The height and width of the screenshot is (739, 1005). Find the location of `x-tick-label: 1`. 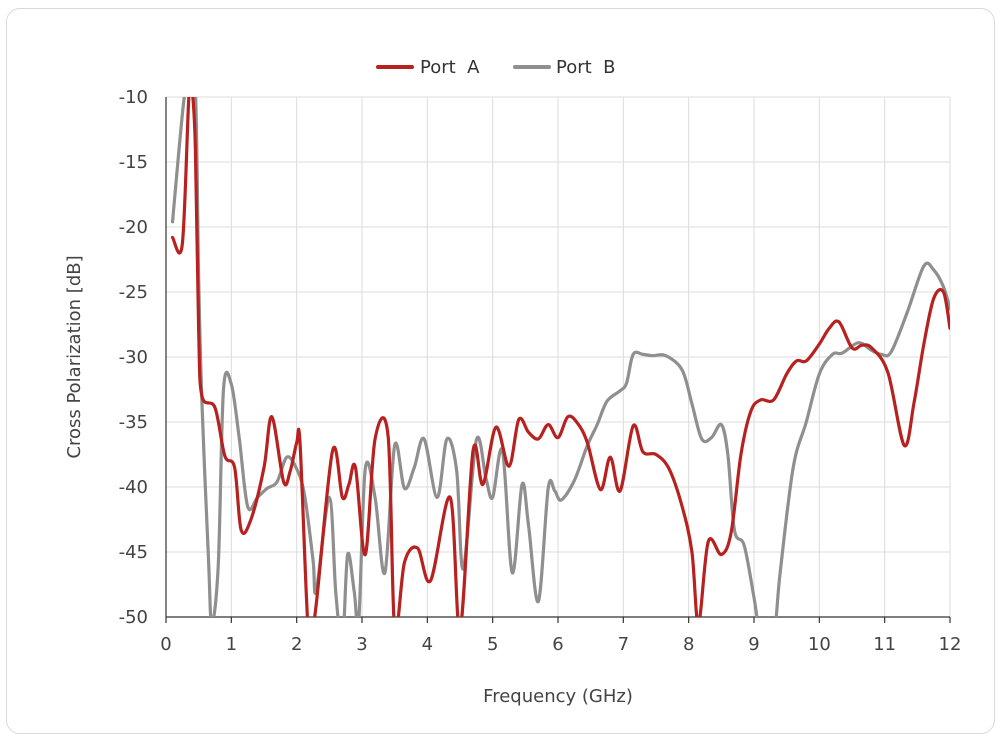

x-tick-label: 1 is located at coordinates (231, 644).